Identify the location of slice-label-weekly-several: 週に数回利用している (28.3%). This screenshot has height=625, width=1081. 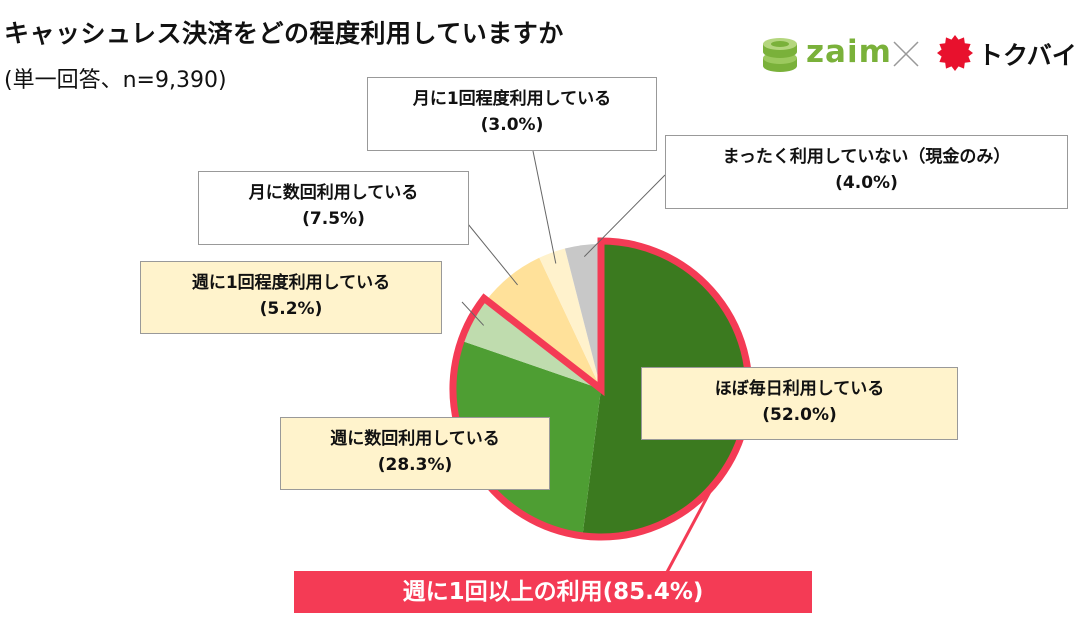
(415, 453).